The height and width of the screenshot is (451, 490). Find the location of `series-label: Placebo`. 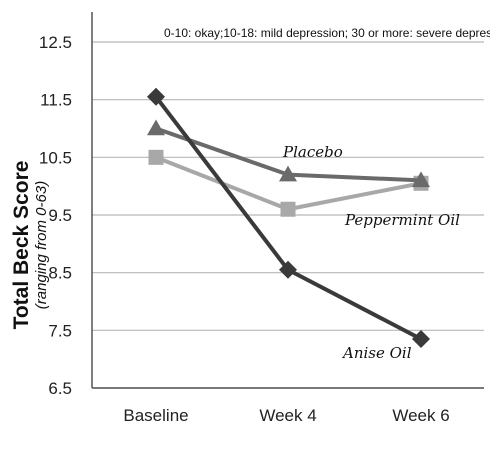

series-label: Placebo is located at coordinates (312, 152).